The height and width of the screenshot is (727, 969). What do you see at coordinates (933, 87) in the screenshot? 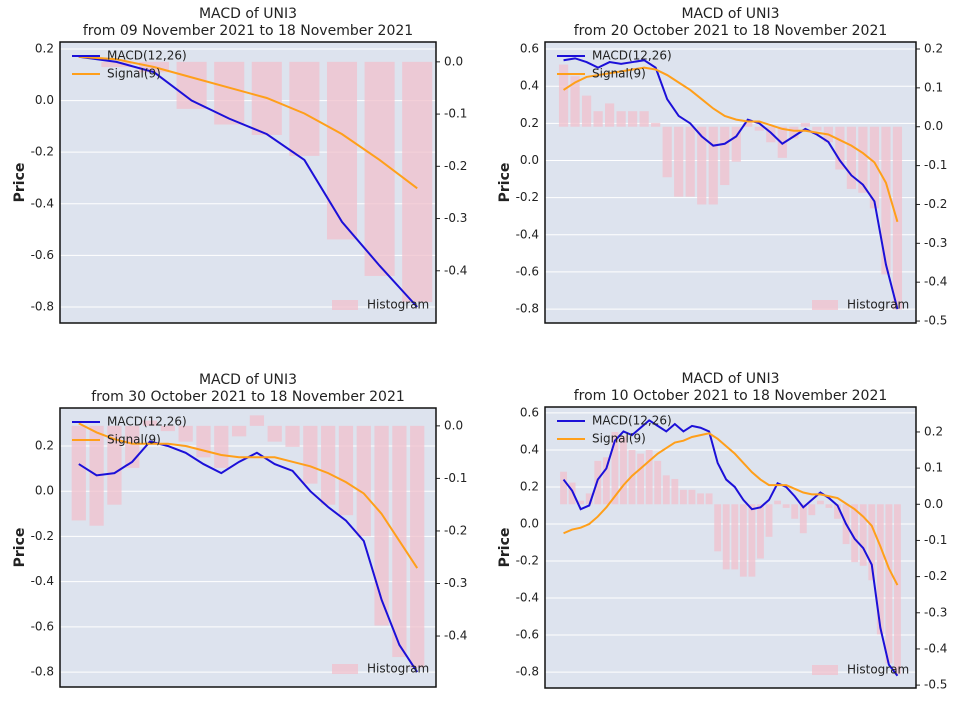
I see `y2-tick-label: 0.1` at bounding box center [933, 87].